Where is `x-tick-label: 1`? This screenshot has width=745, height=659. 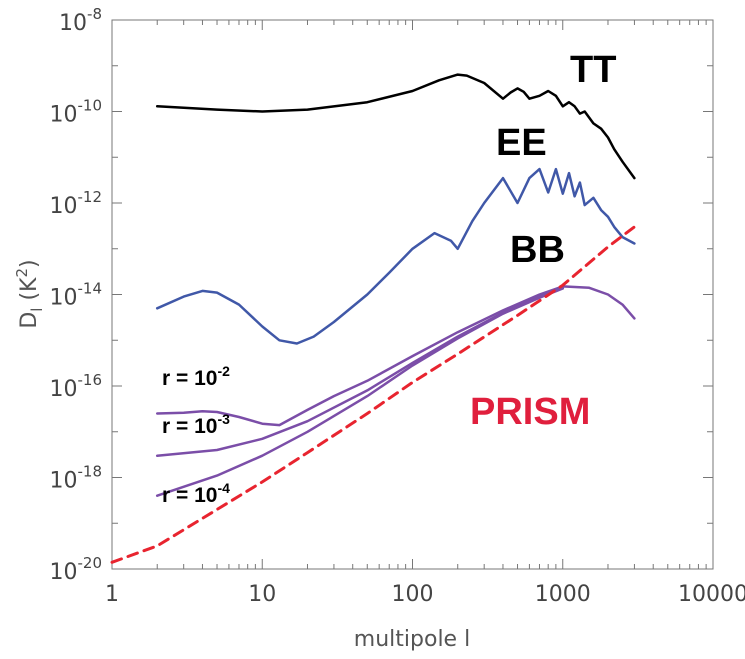
x-tick-label: 1 is located at coordinates (112, 594).